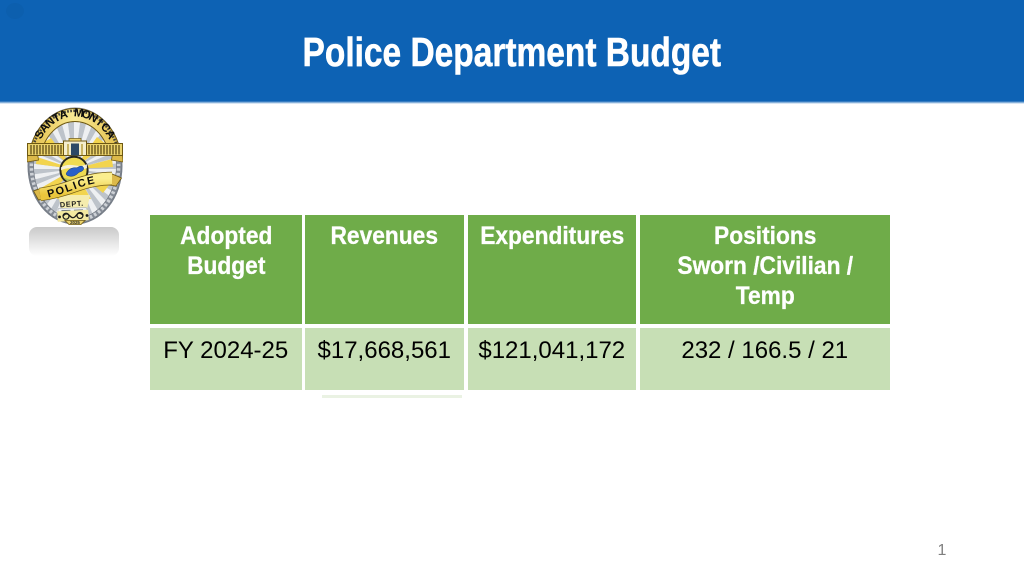 Image resolution: width=1024 pixels, height=576 pixels. Describe the element at coordinates (99, 122) in the screenshot. I see `svg-text: I` at that location.